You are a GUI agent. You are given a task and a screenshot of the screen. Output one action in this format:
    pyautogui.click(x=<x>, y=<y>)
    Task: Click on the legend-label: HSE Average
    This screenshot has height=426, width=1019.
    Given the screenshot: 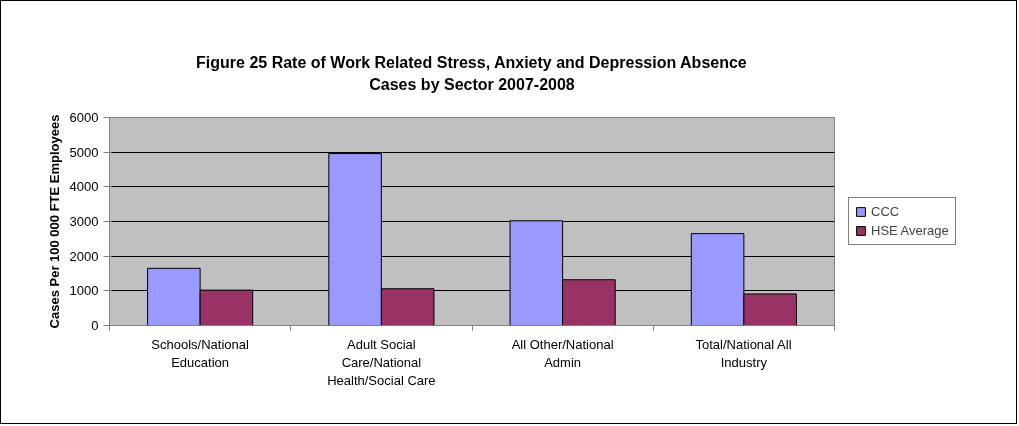 What is the action you would take?
    pyautogui.click(x=910, y=230)
    